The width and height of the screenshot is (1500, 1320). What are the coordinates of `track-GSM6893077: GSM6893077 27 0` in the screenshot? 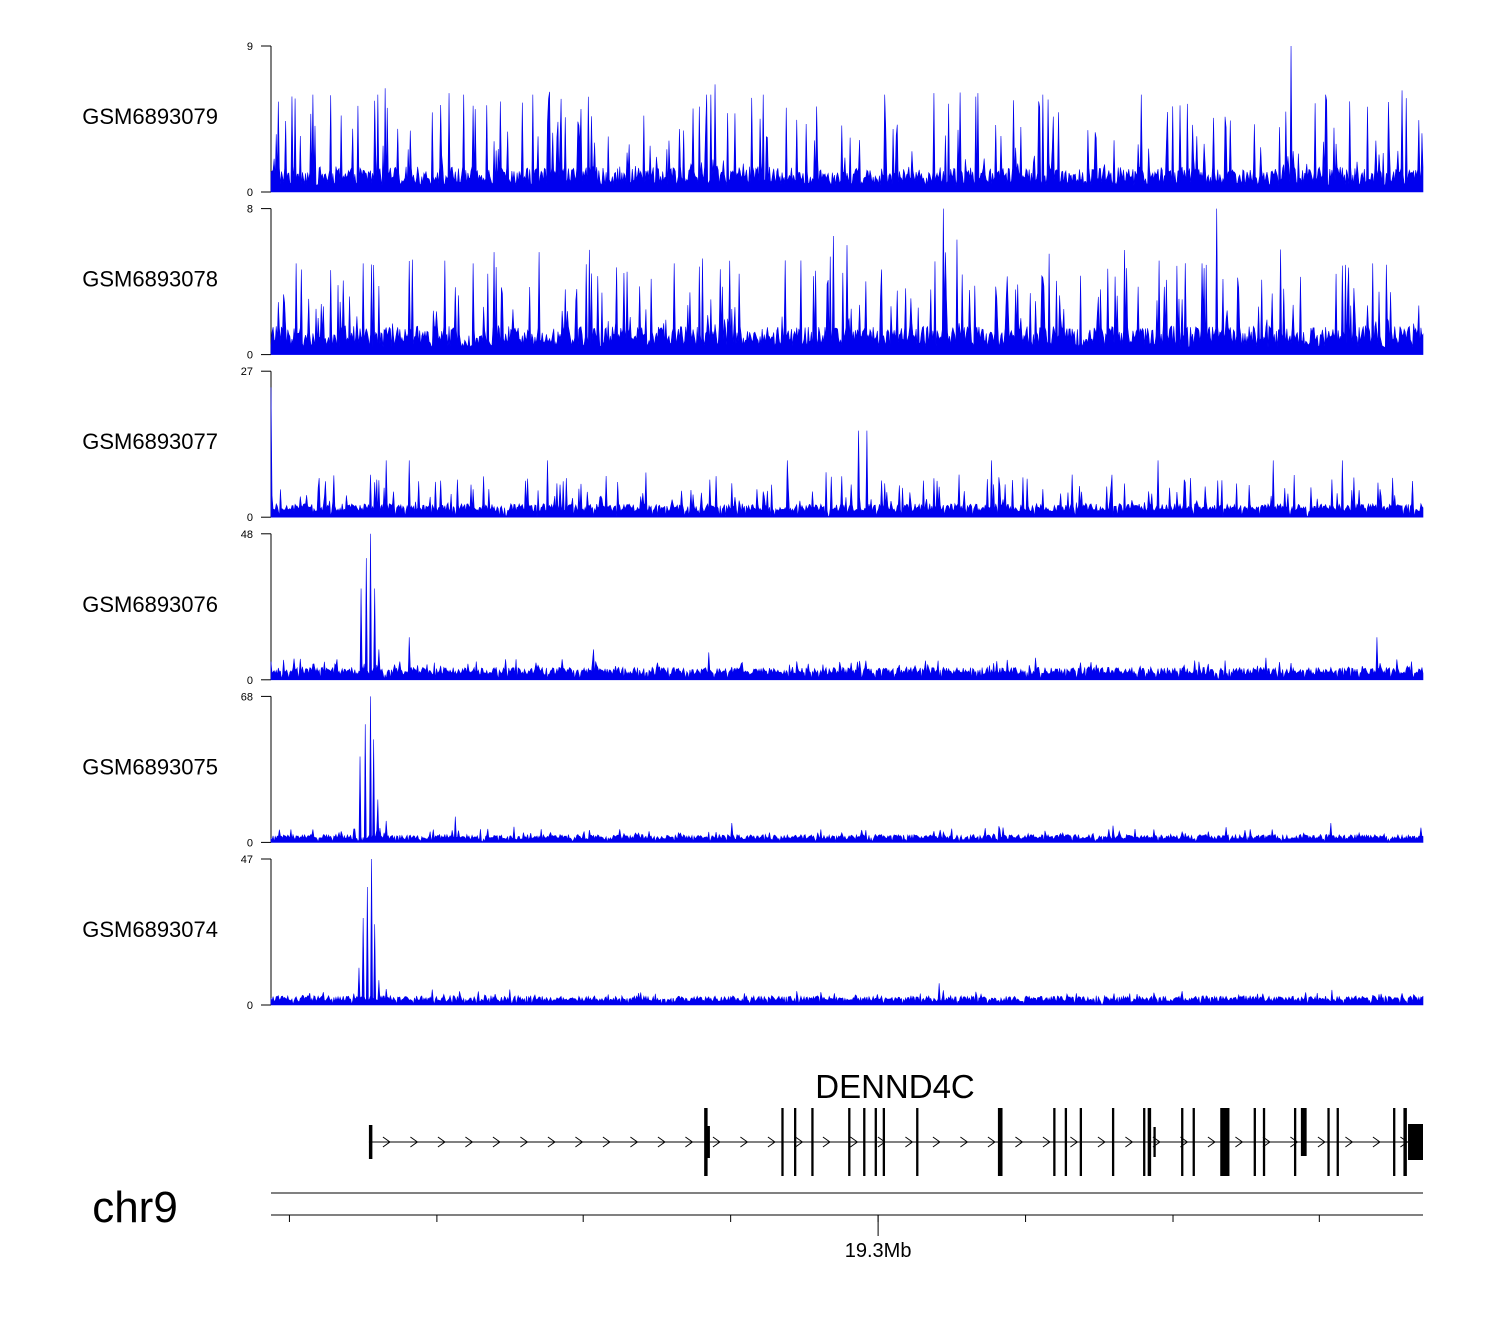 It's located at (753, 445).